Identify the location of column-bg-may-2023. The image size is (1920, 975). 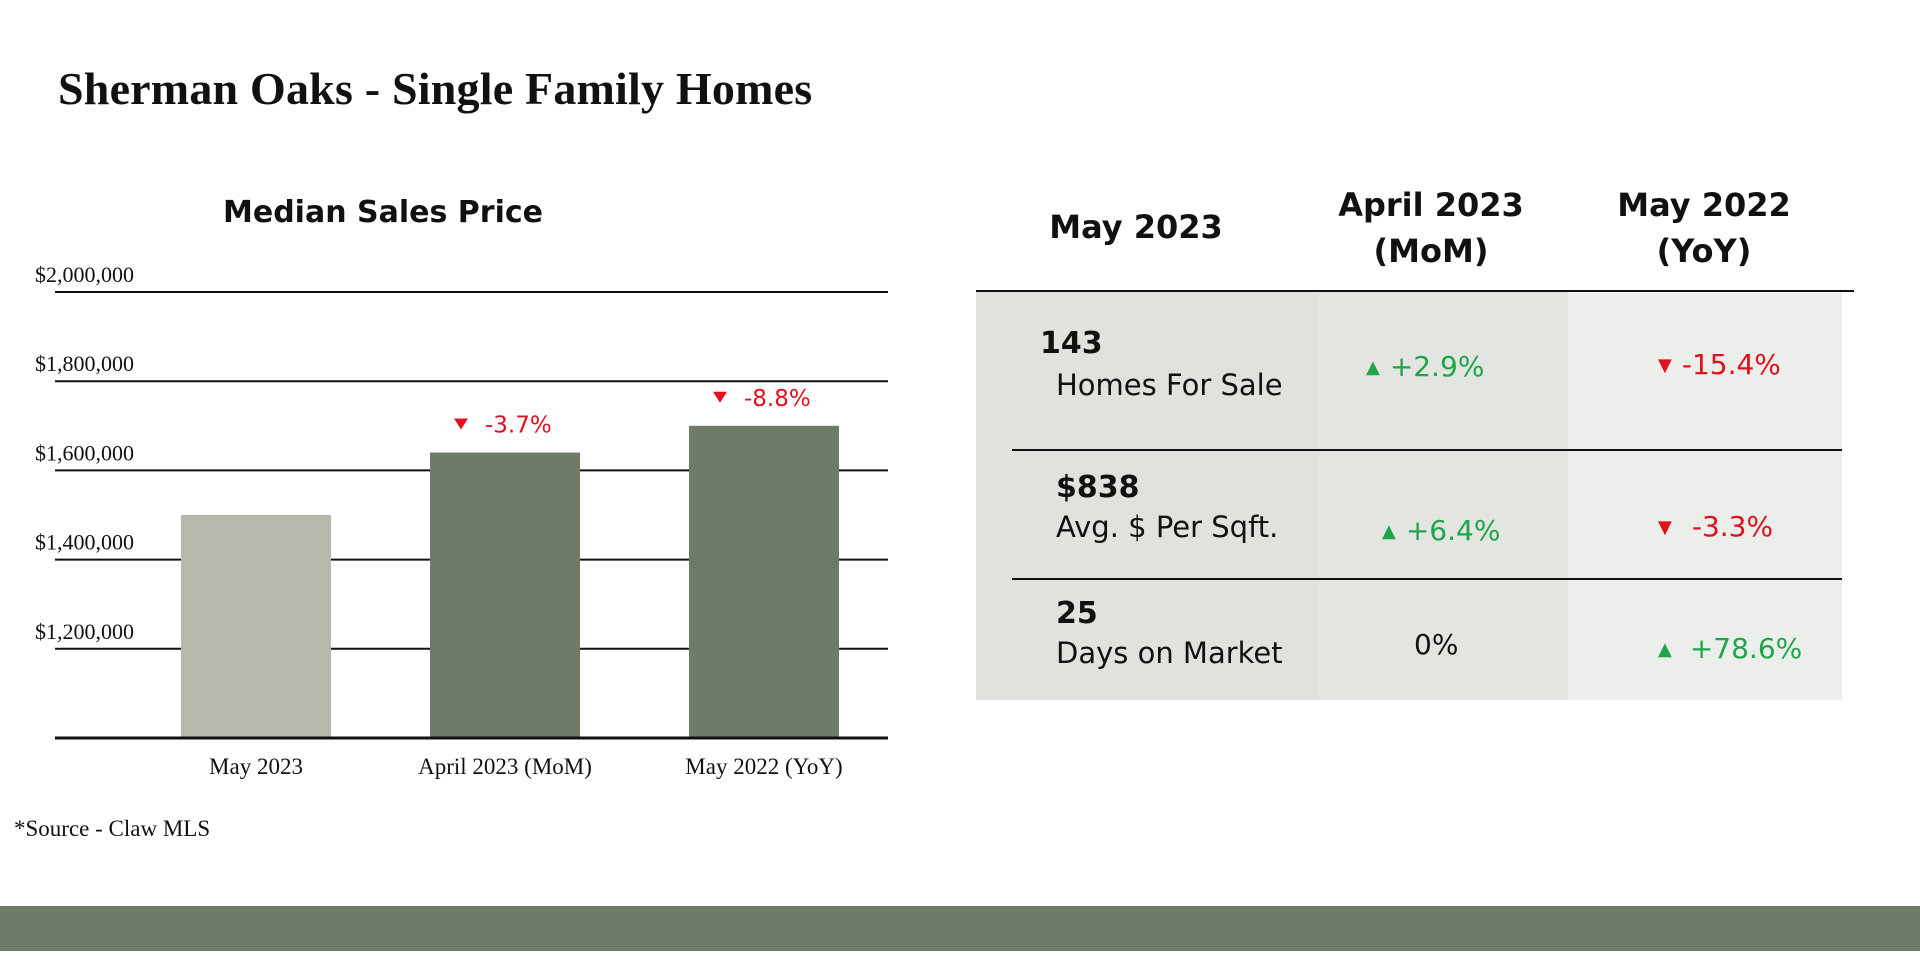
(1147, 496).